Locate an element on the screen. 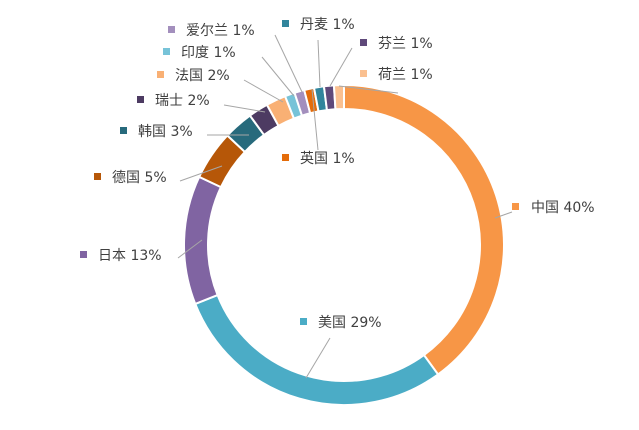  slice-label-10: 英国 1% is located at coordinates (327, 158).